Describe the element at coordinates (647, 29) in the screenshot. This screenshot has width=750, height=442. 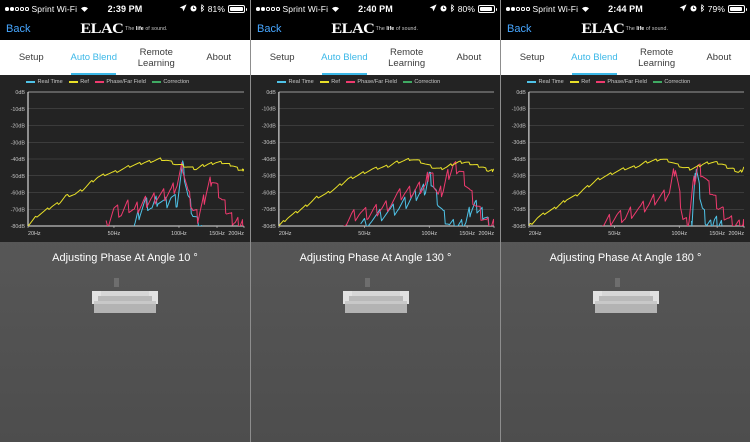
I see `brand-tagline: The life of sound.` at that location.